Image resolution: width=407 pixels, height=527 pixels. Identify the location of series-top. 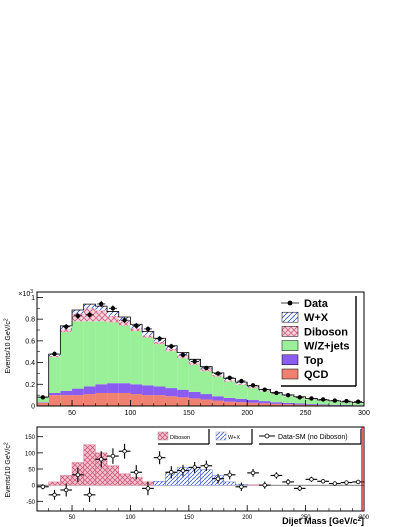
(200, 394).